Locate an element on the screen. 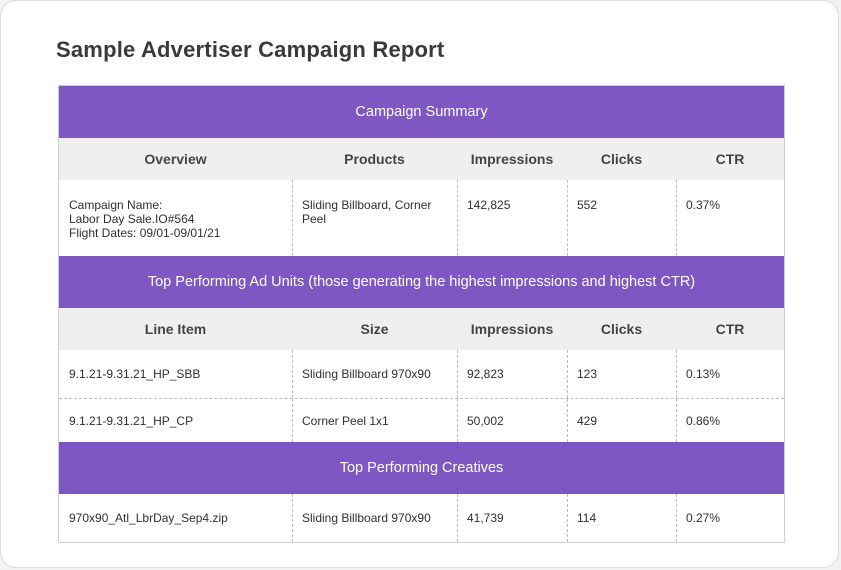 Image resolution: width=841 pixels, height=570 pixels. column-header-products: Products is located at coordinates (374, 159).